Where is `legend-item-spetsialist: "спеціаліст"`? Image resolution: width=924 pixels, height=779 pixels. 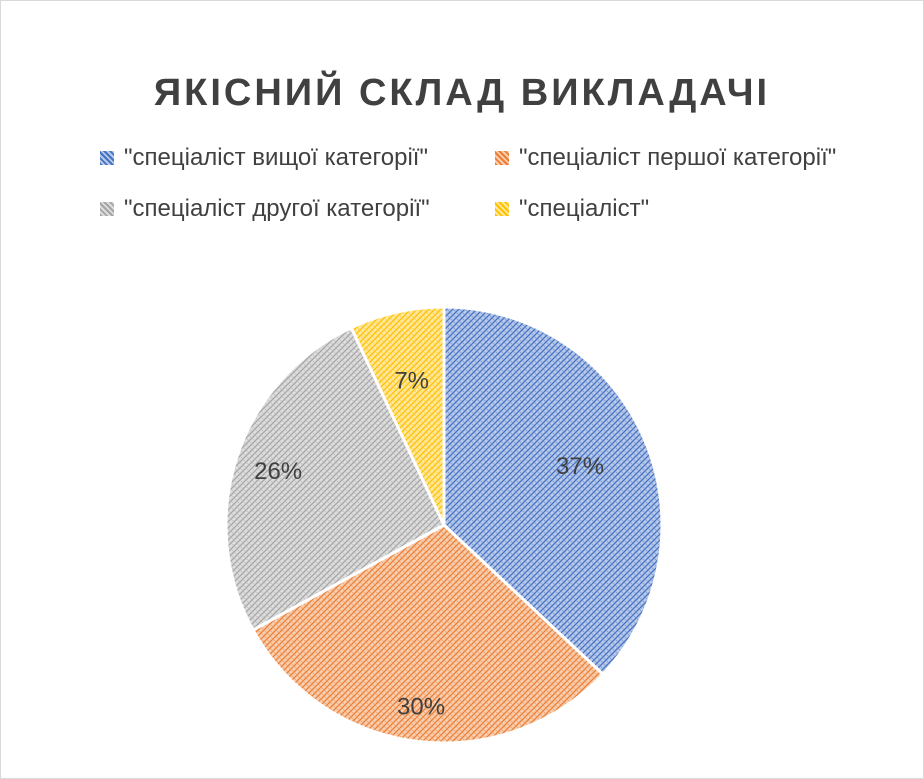
legend-item-spetsialist: "спеціаліст" is located at coordinates (572, 209).